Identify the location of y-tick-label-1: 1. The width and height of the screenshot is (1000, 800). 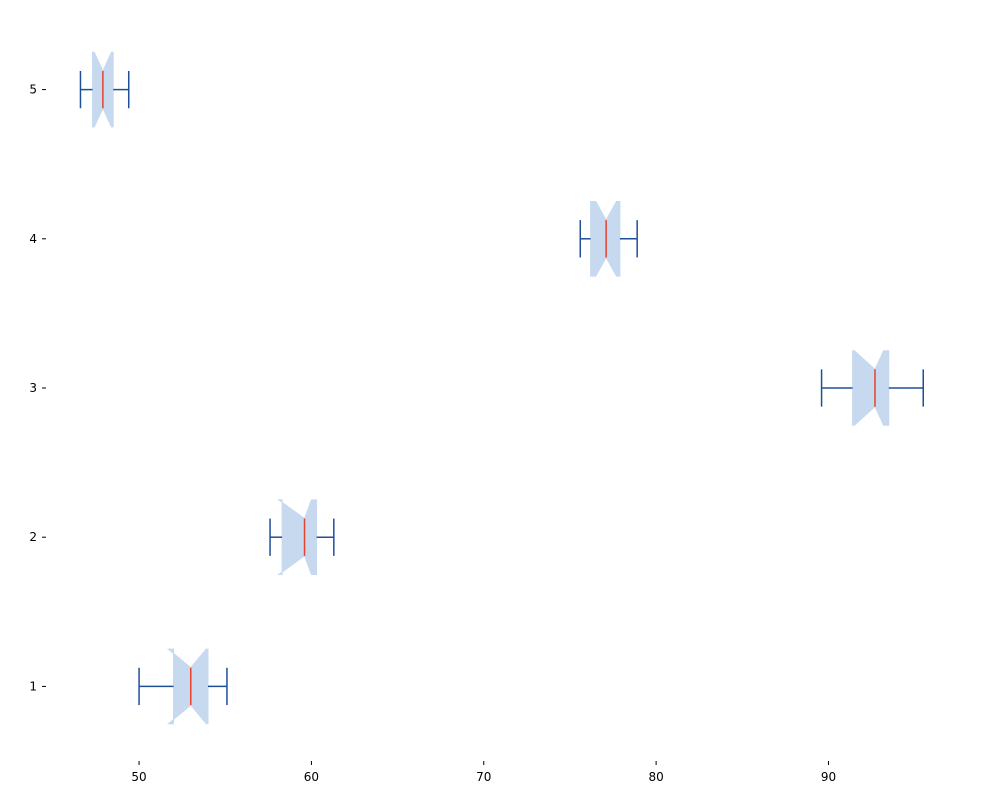
(33, 686).